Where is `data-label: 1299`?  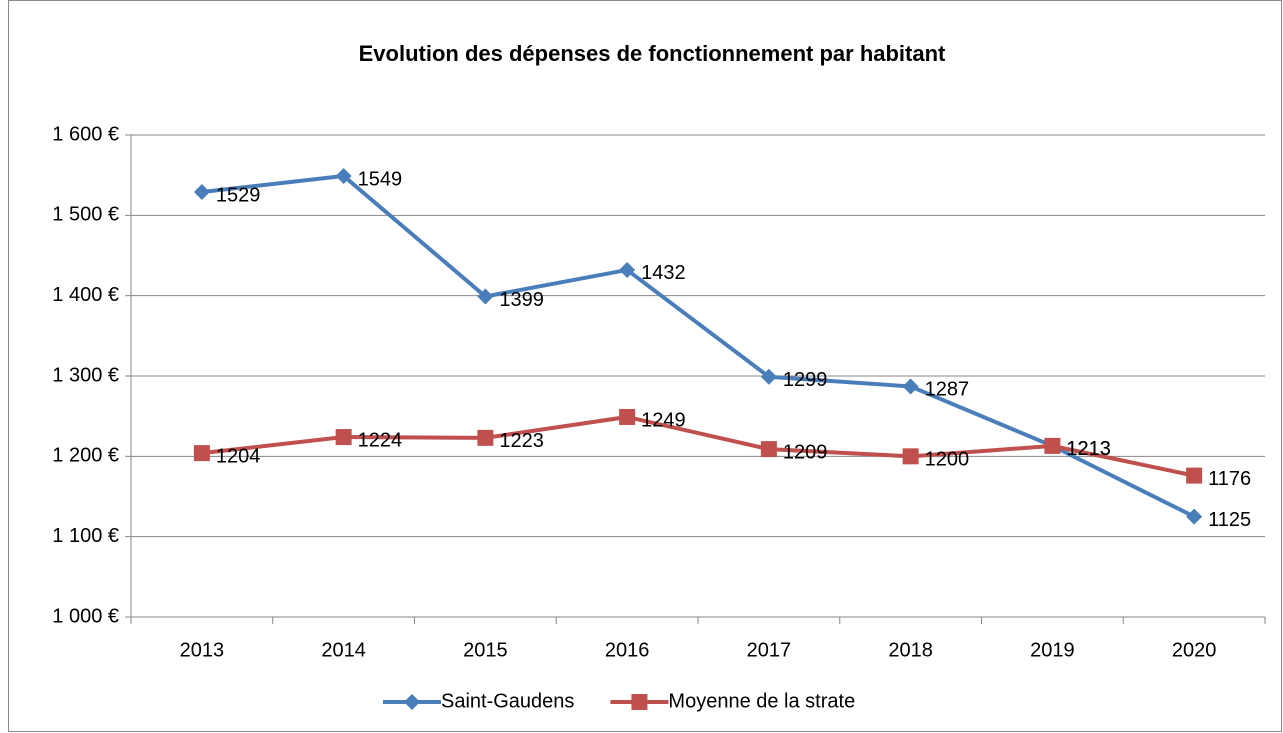 data-label: 1299 is located at coordinates (805, 380).